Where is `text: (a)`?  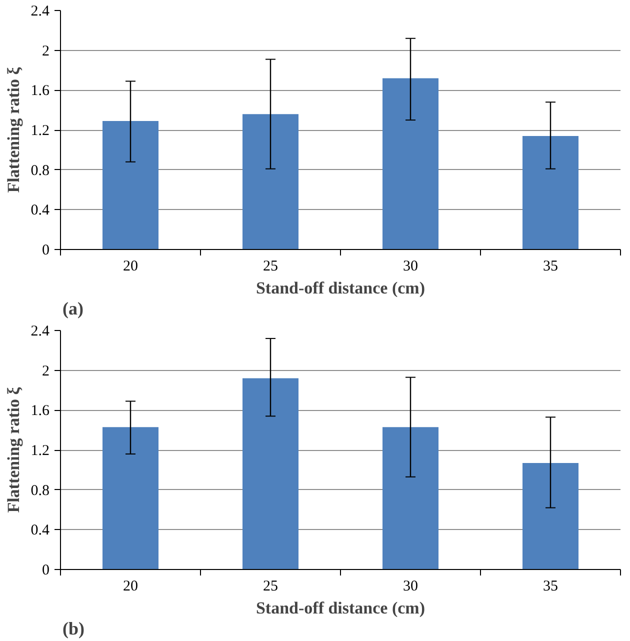
text: (a) is located at coordinates (73, 308).